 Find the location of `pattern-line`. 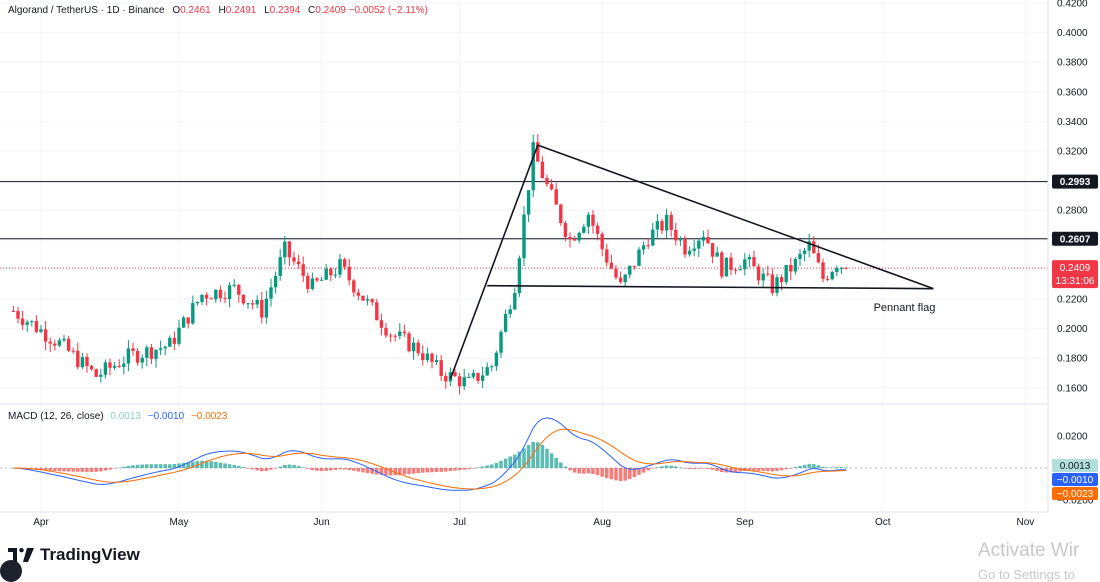

pattern-line is located at coordinates (494, 262).